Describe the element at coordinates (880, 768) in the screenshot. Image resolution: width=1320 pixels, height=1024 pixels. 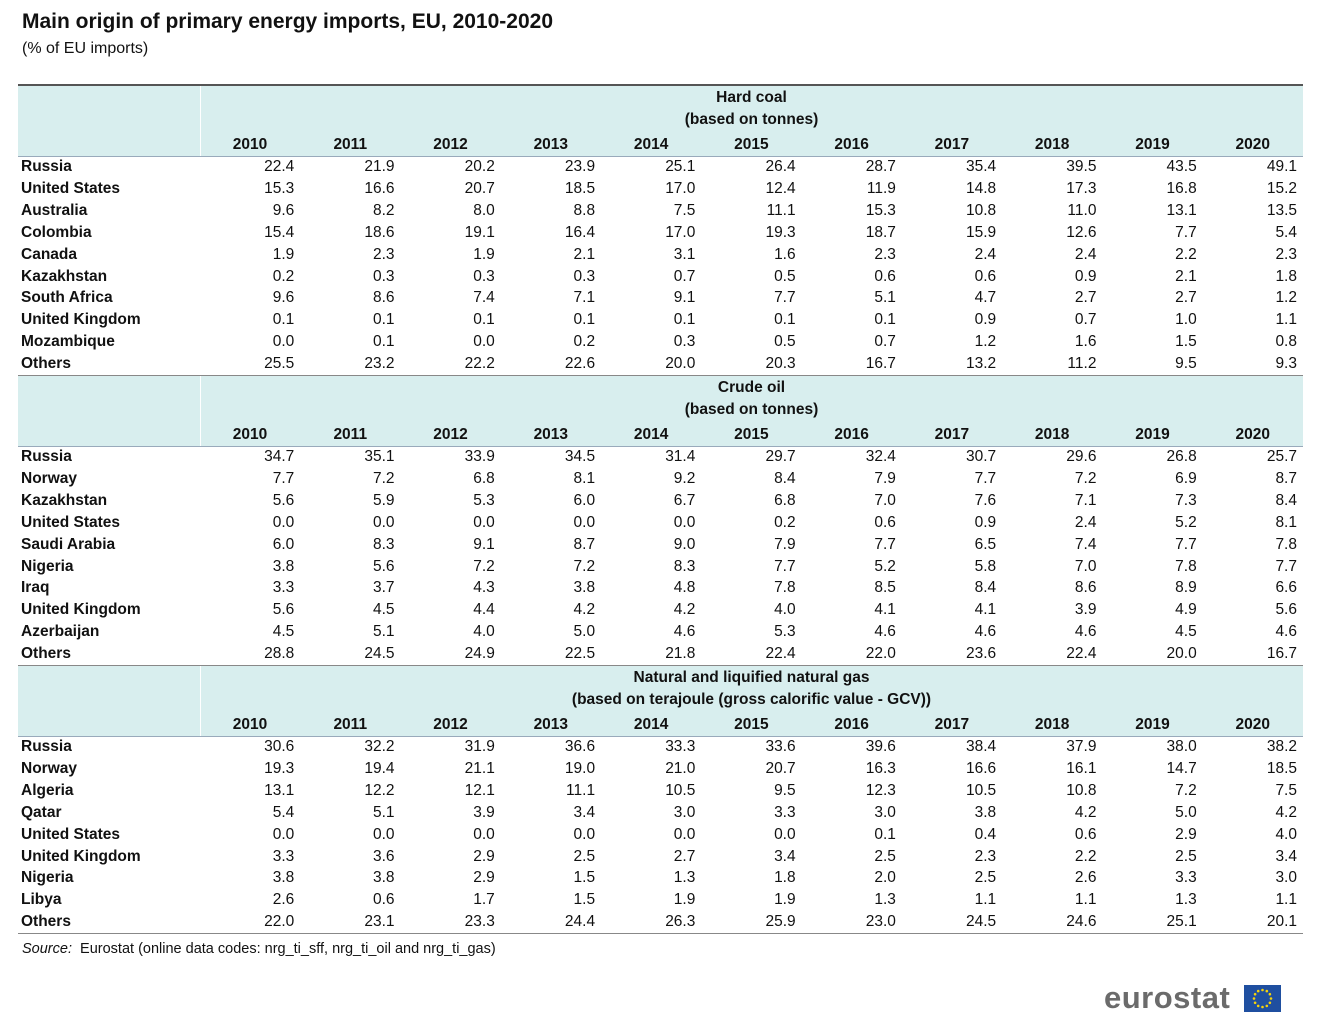
I see `cell-value: 16.3` at that location.